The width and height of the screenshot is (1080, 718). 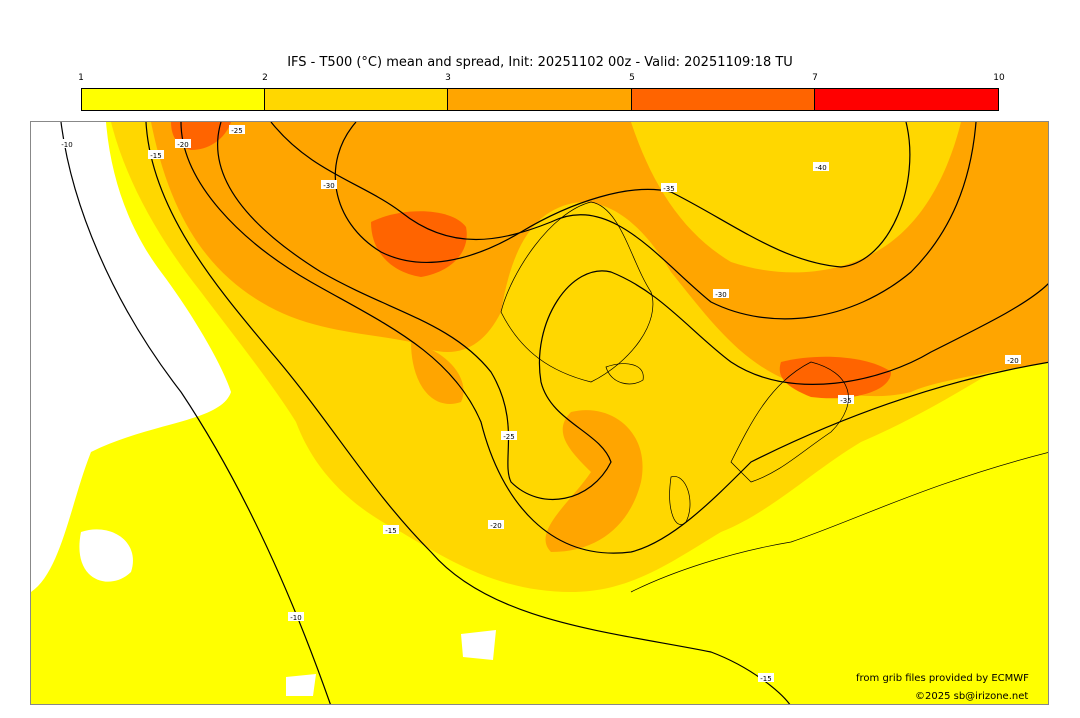 I want to click on colorbar-tick: 3, so click(x=448, y=78).